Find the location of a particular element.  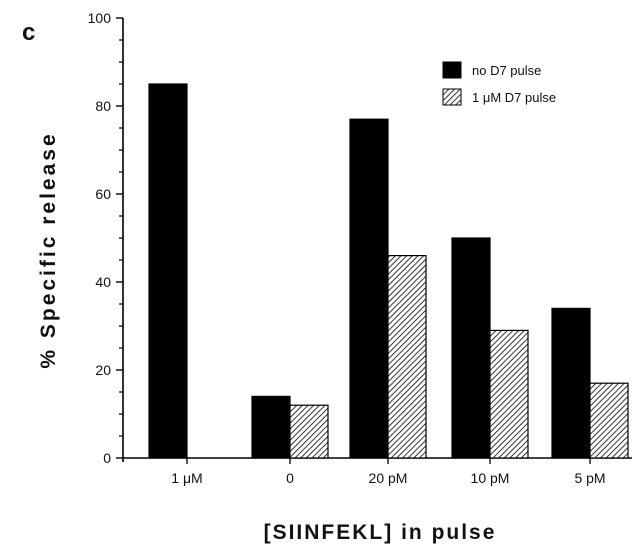

y-tick-label: 40 is located at coordinates (103, 282).